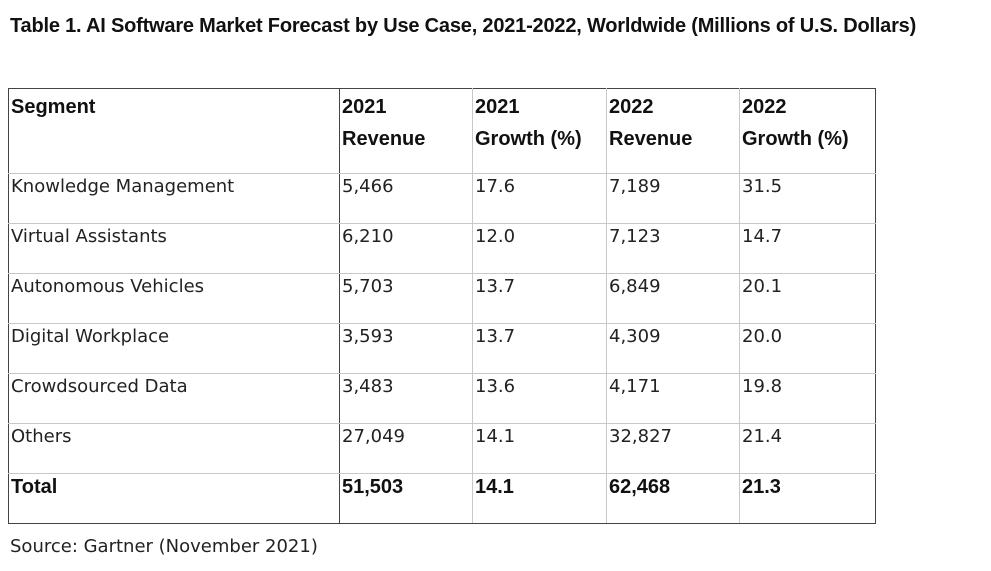 The height and width of the screenshot is (571, 991). I want to click on cell-segment: Autonomous Vehicles, so click(174, 298).